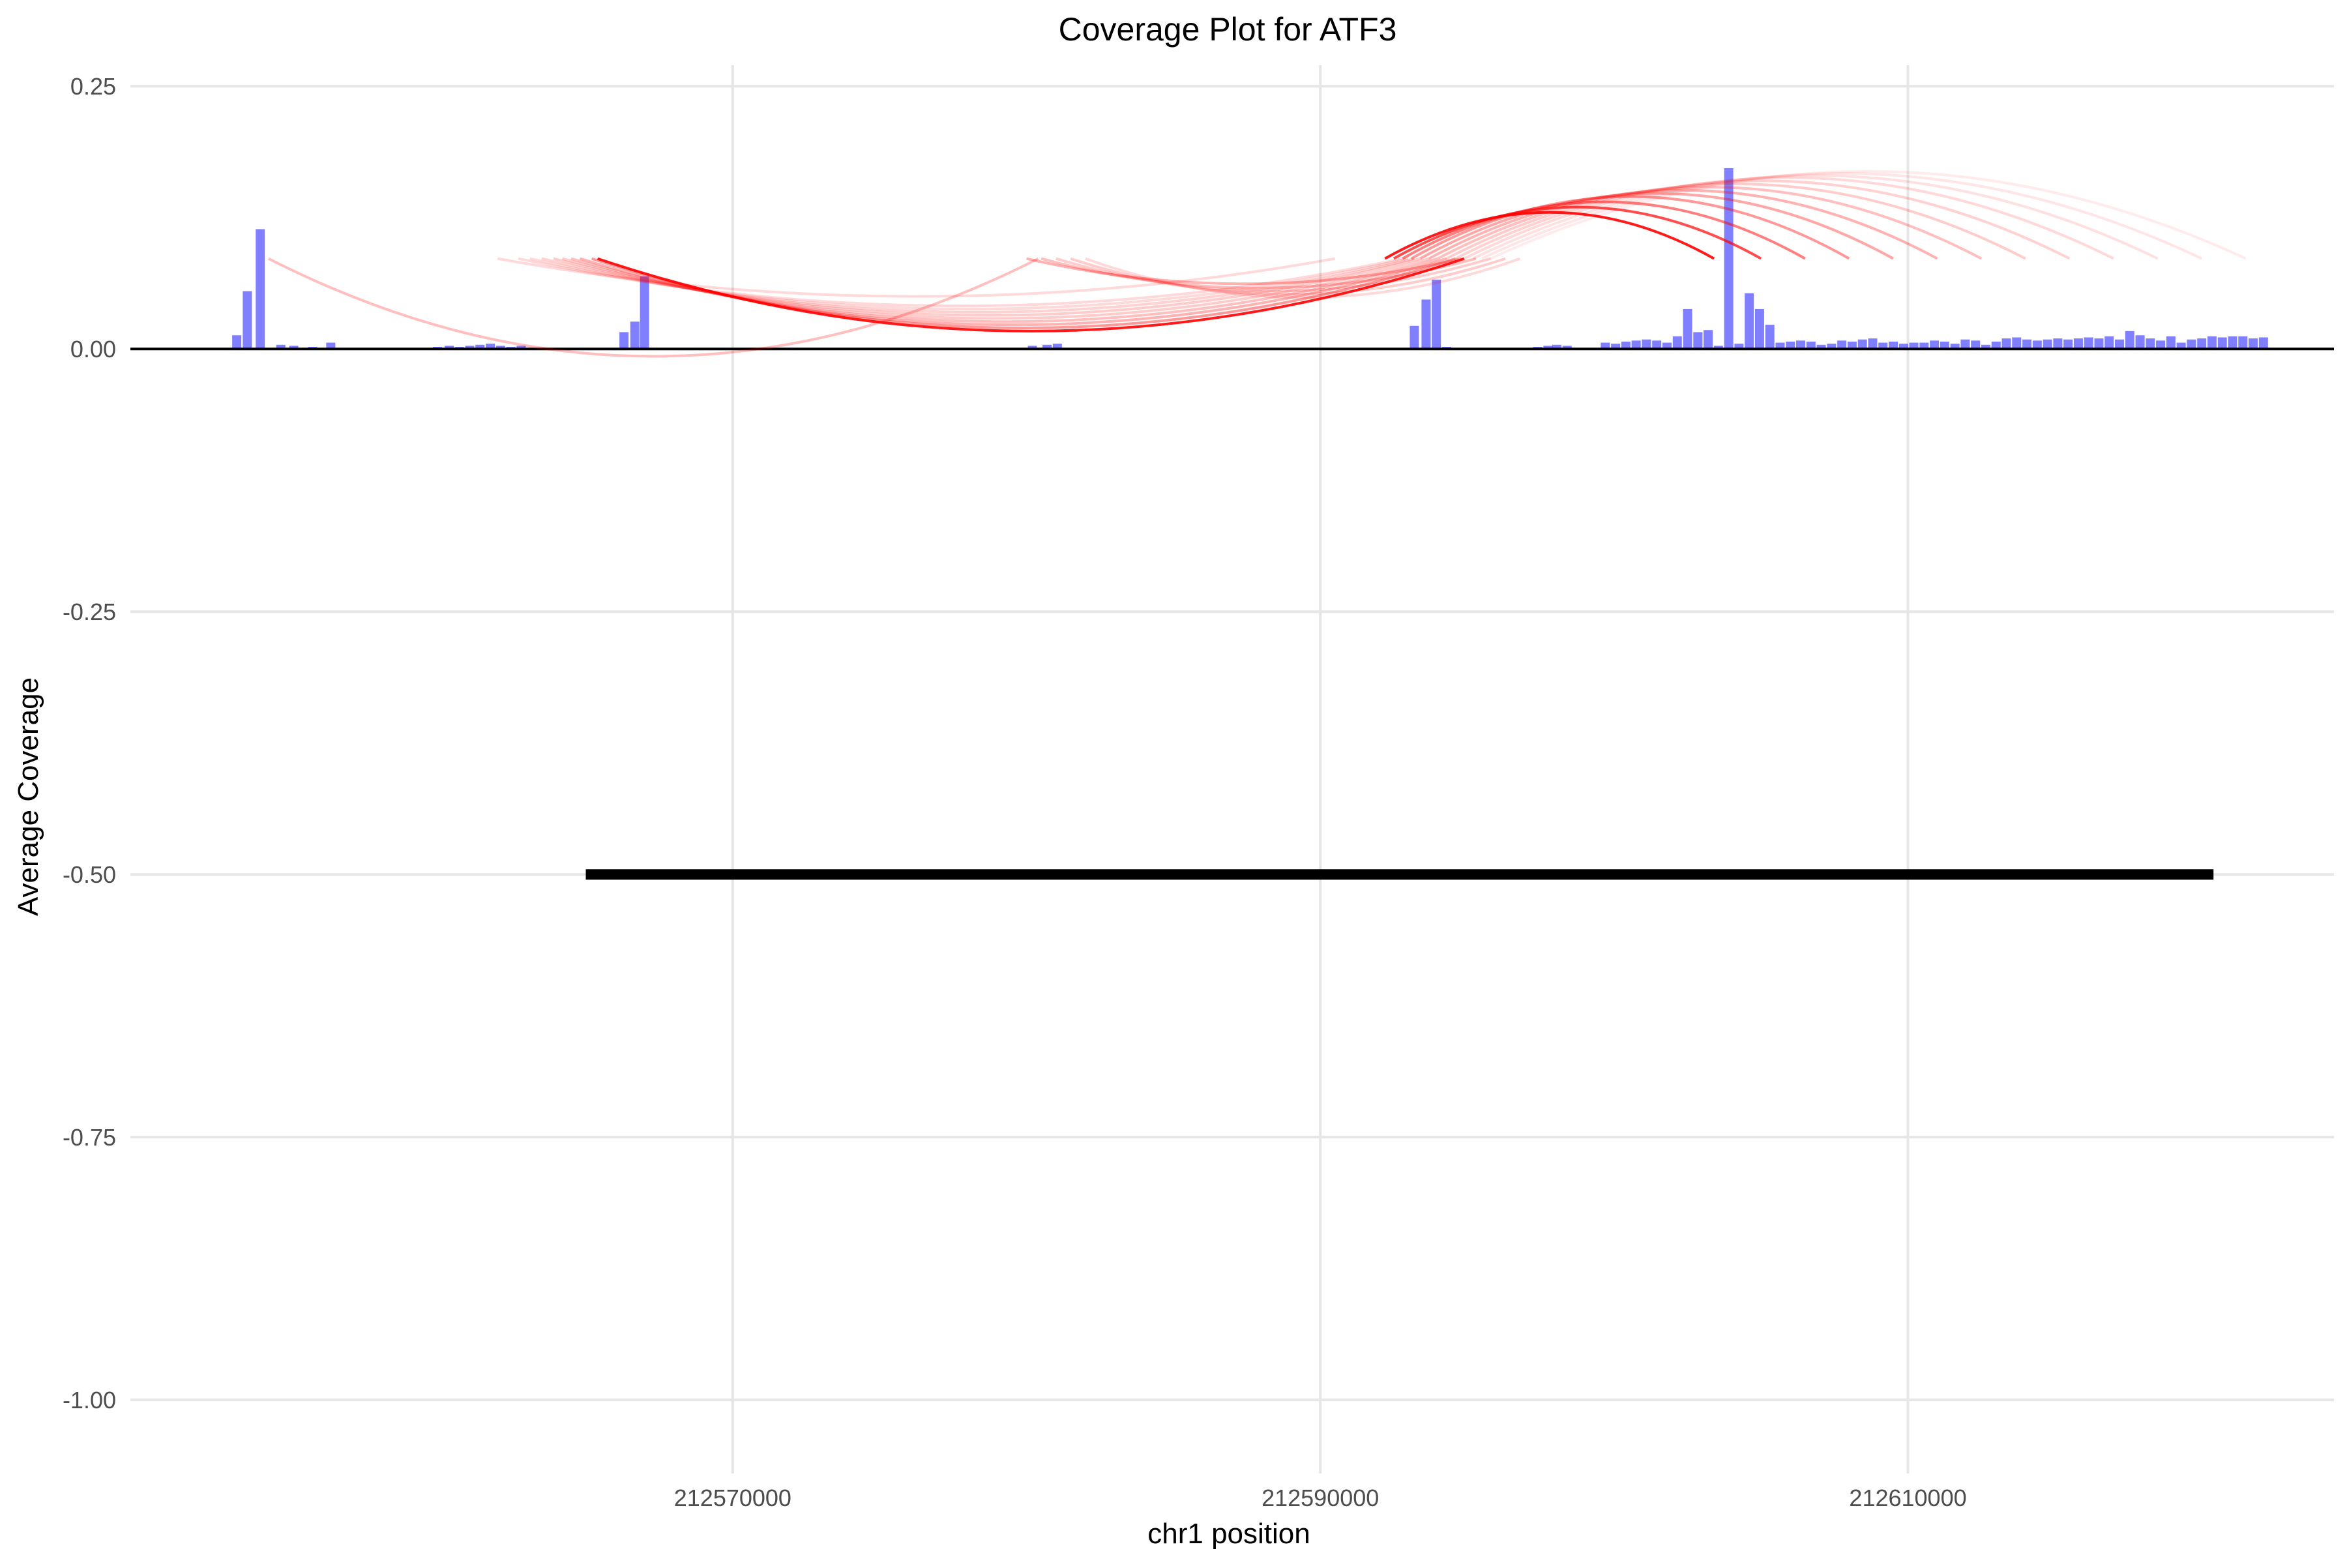 This screenshot has width=2347, height=1568. I want to click on x-axis-title: chr1 position, so click(1228, 1534).